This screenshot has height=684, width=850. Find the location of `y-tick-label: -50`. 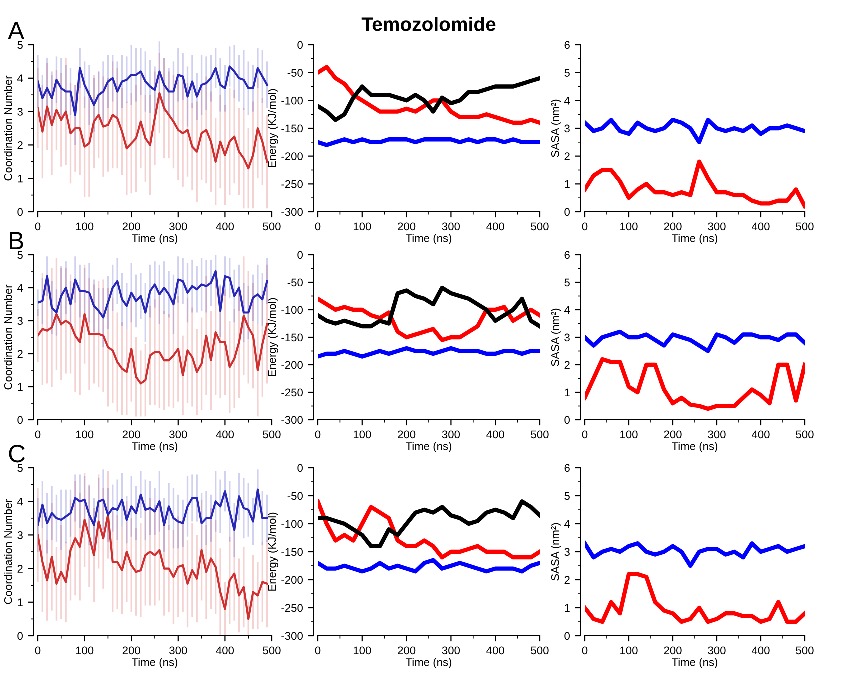

y-tick-label: -50 is located at coordinates (295, 496).